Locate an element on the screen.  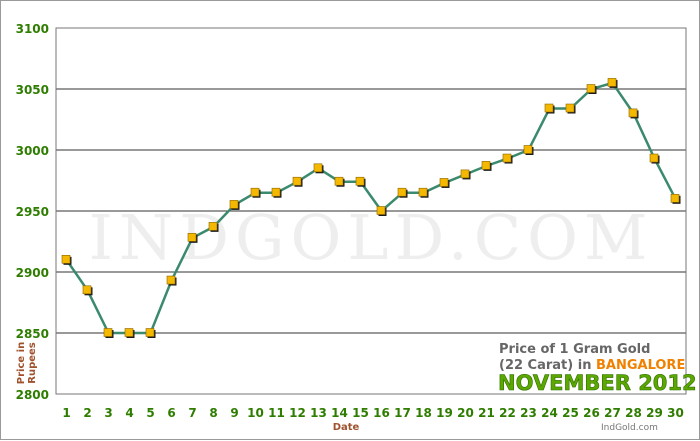
x-tick-label: 2 is located at coordinates (87, 413).